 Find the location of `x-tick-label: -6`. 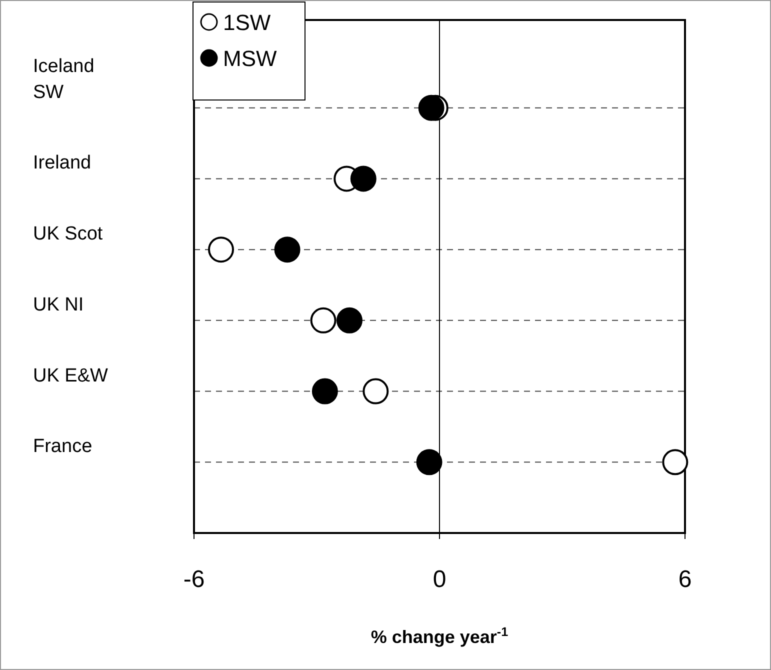

x-tick-label: -6 is located at coordinates (194, 579).